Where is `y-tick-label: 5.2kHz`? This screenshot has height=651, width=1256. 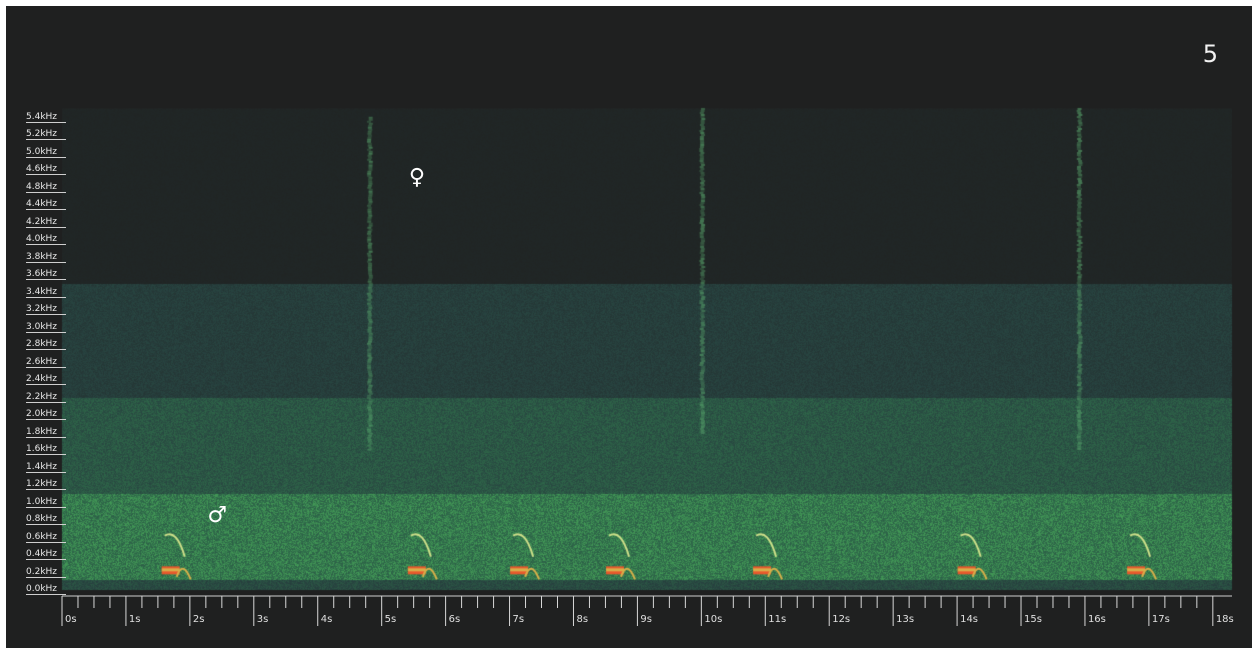
y-tick-label: 5.2kHz is located at coordinates (46, 134).